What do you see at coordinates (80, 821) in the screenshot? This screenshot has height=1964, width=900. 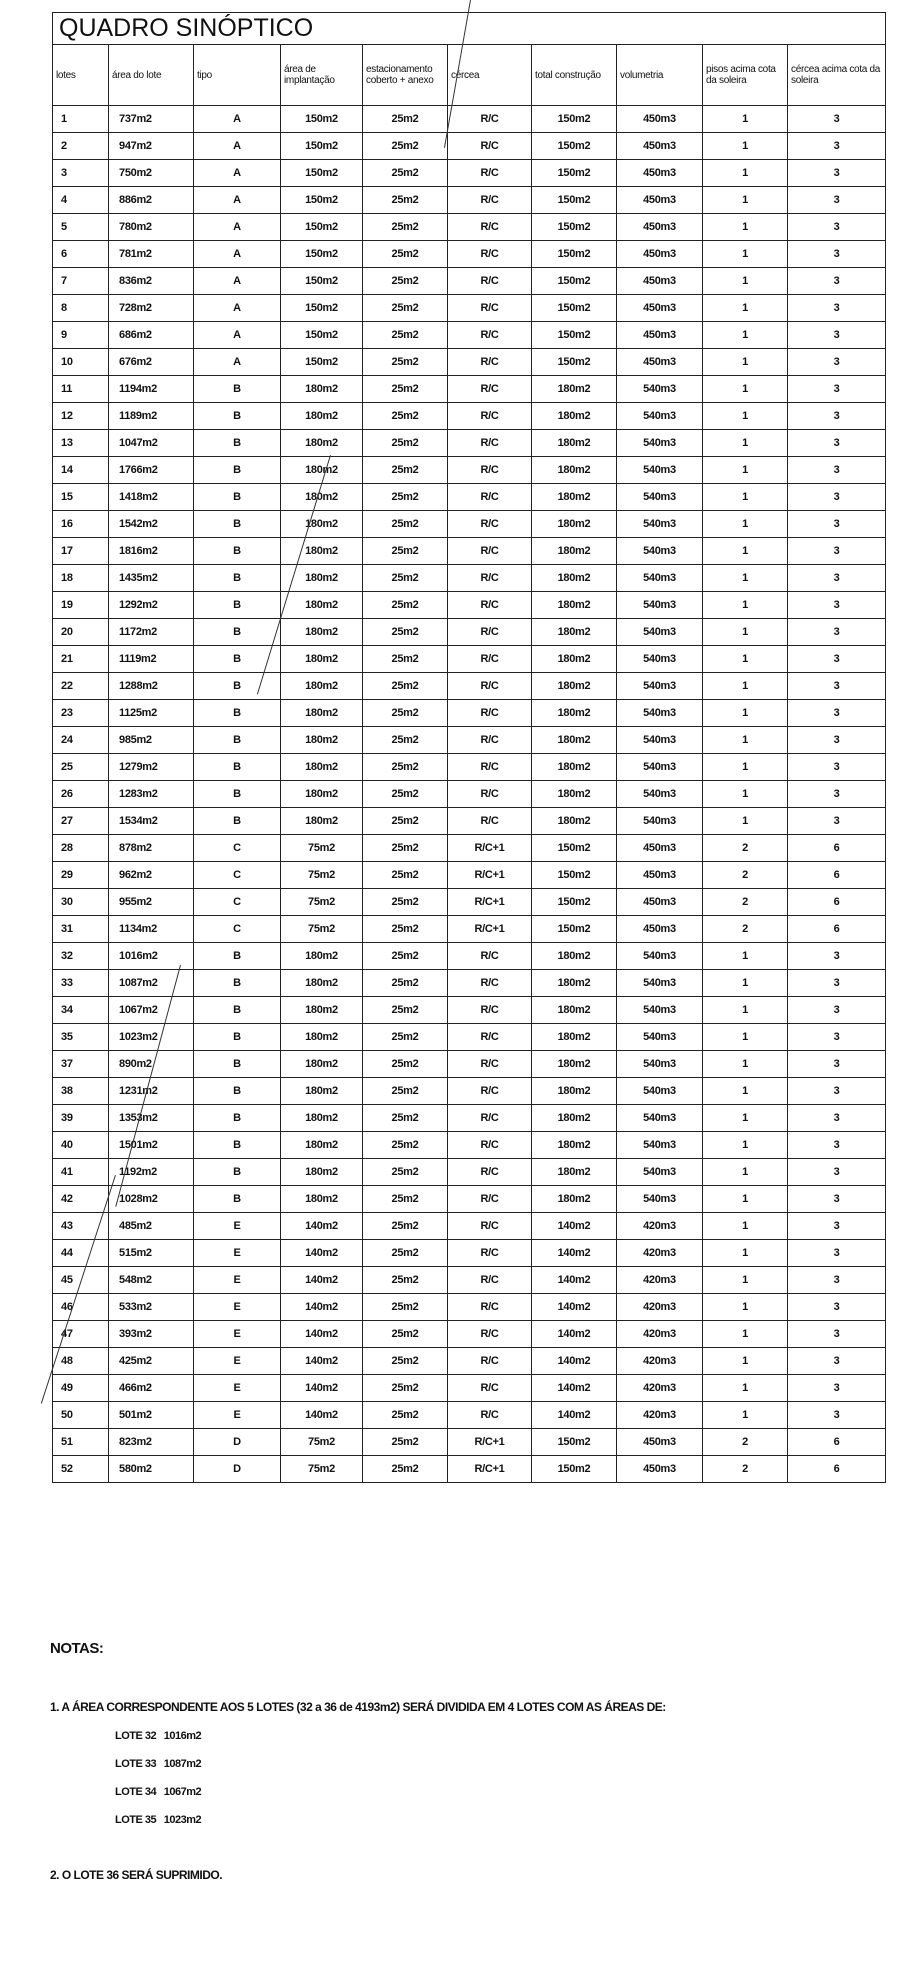 I see `lote-number-cell: 27` at bounding box center [80, 821].